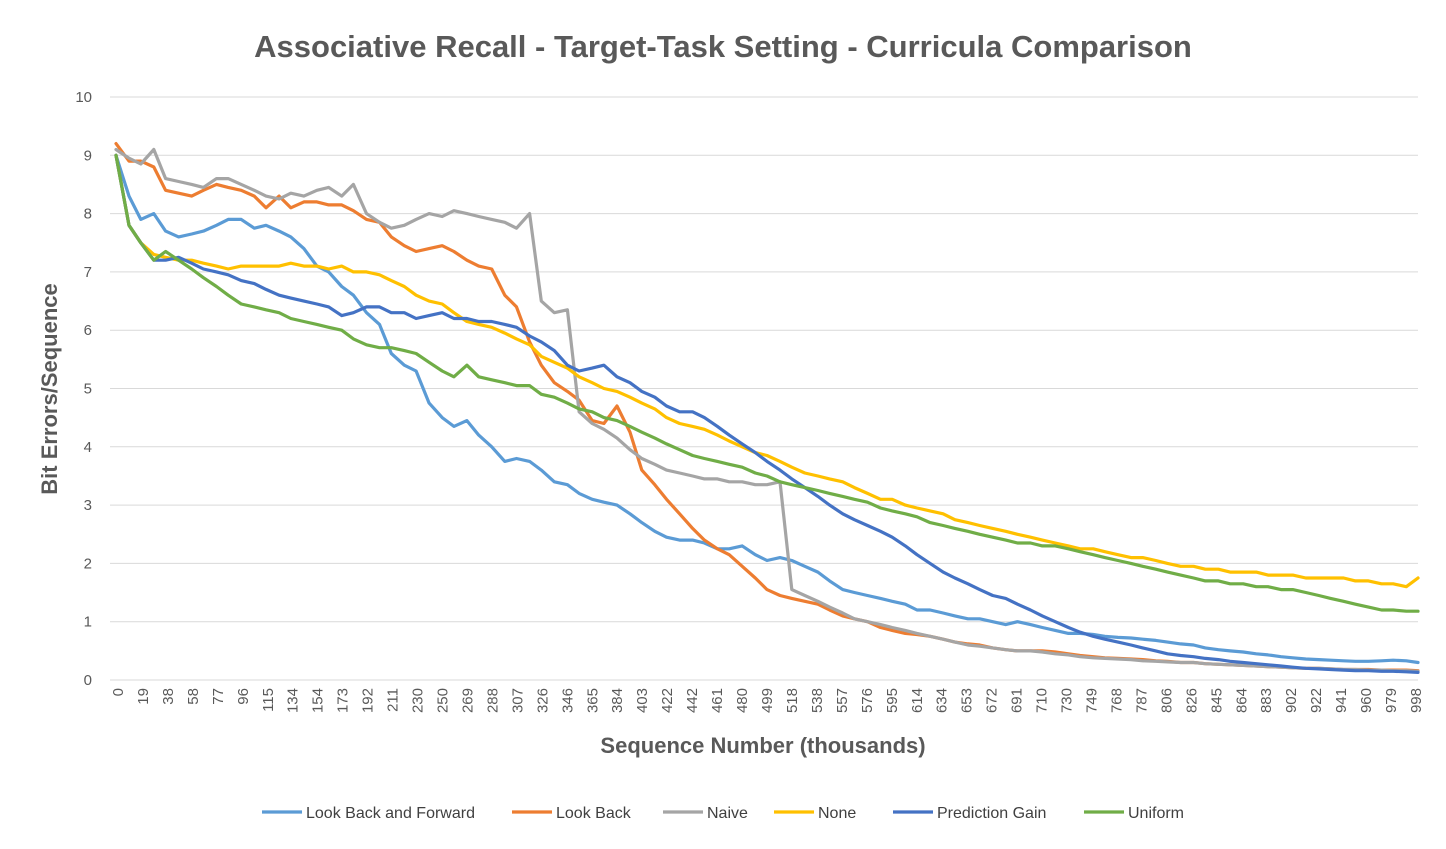  Describe the element at coordinates (390, 813) in the screenshot. I see `legend-label: Look Back and Forward` at that location.